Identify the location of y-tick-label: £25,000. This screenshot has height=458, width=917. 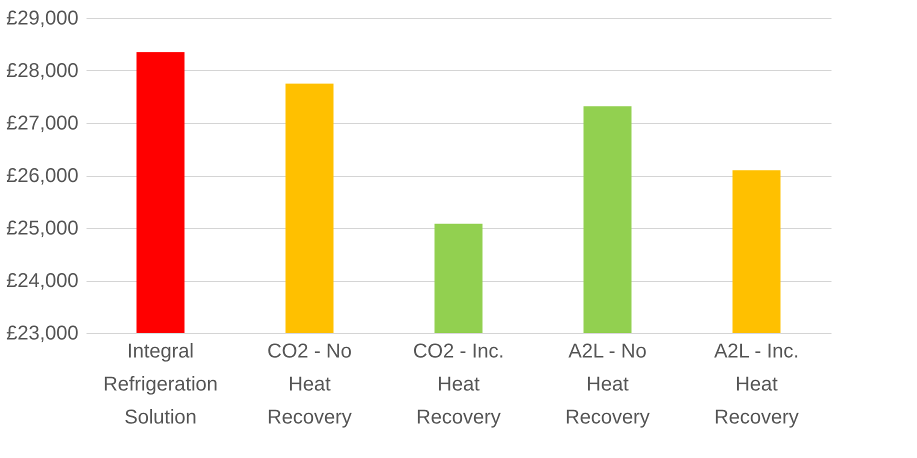
(42, 229).